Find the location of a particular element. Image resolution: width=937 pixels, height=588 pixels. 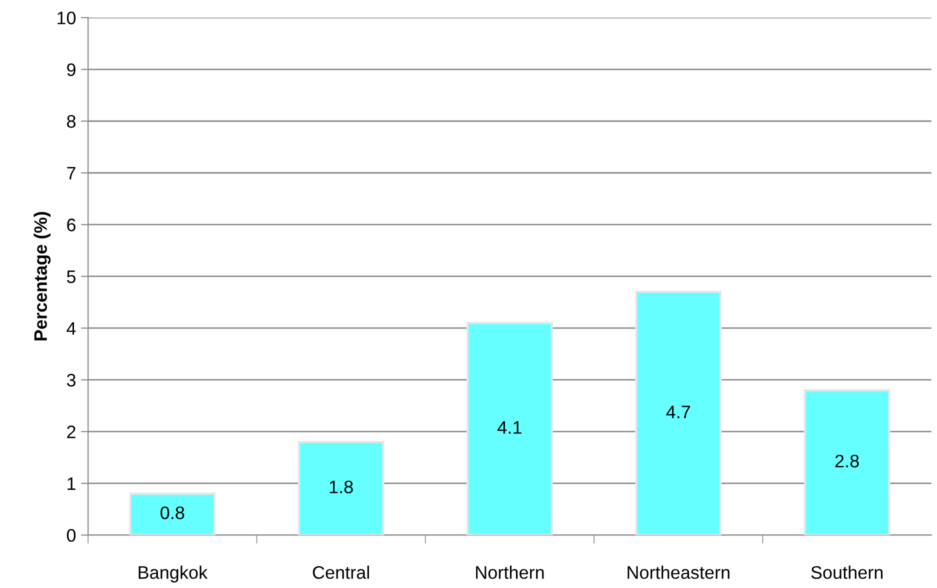

y-tick-label: 2 is located at coordinates (71, 432).